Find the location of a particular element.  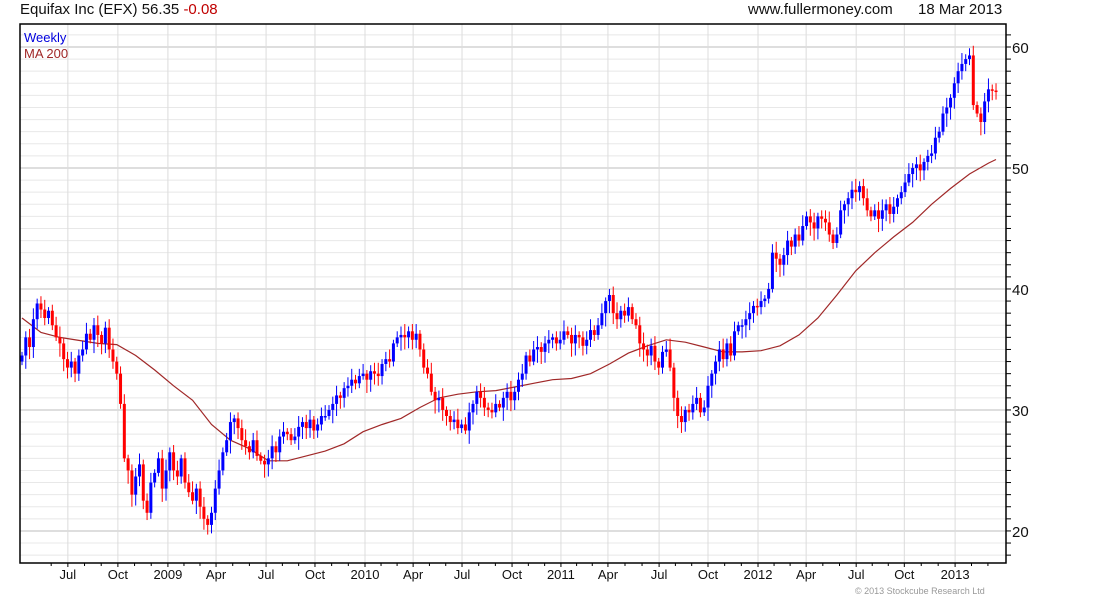

x-tick-label: 2011 is located at coordinates (561, 574).